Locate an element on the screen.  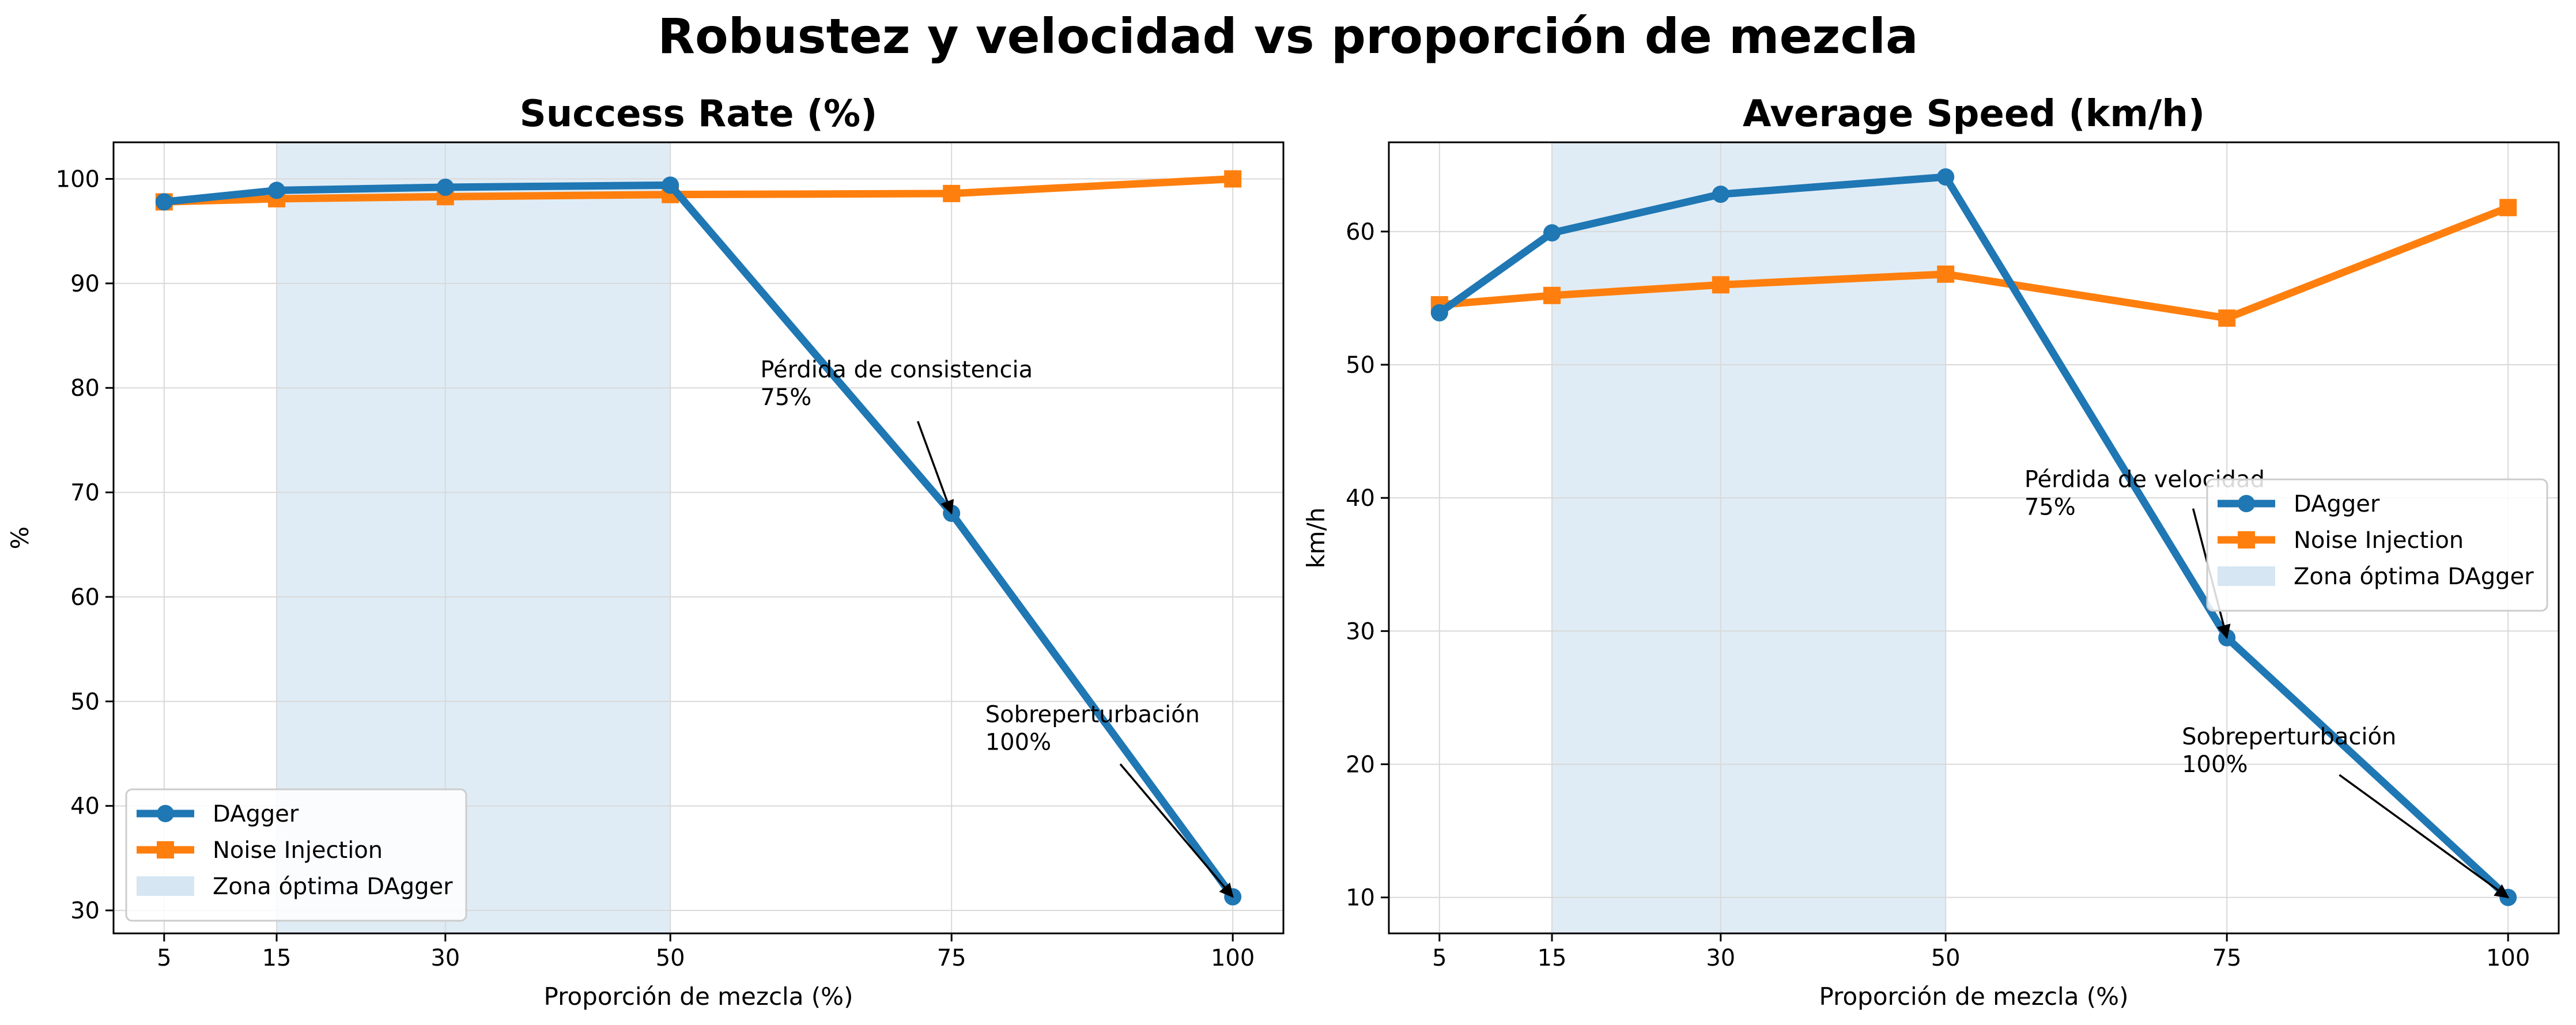
annotation-text: Pérdida de consistencia is located at coordinates (896, 370).